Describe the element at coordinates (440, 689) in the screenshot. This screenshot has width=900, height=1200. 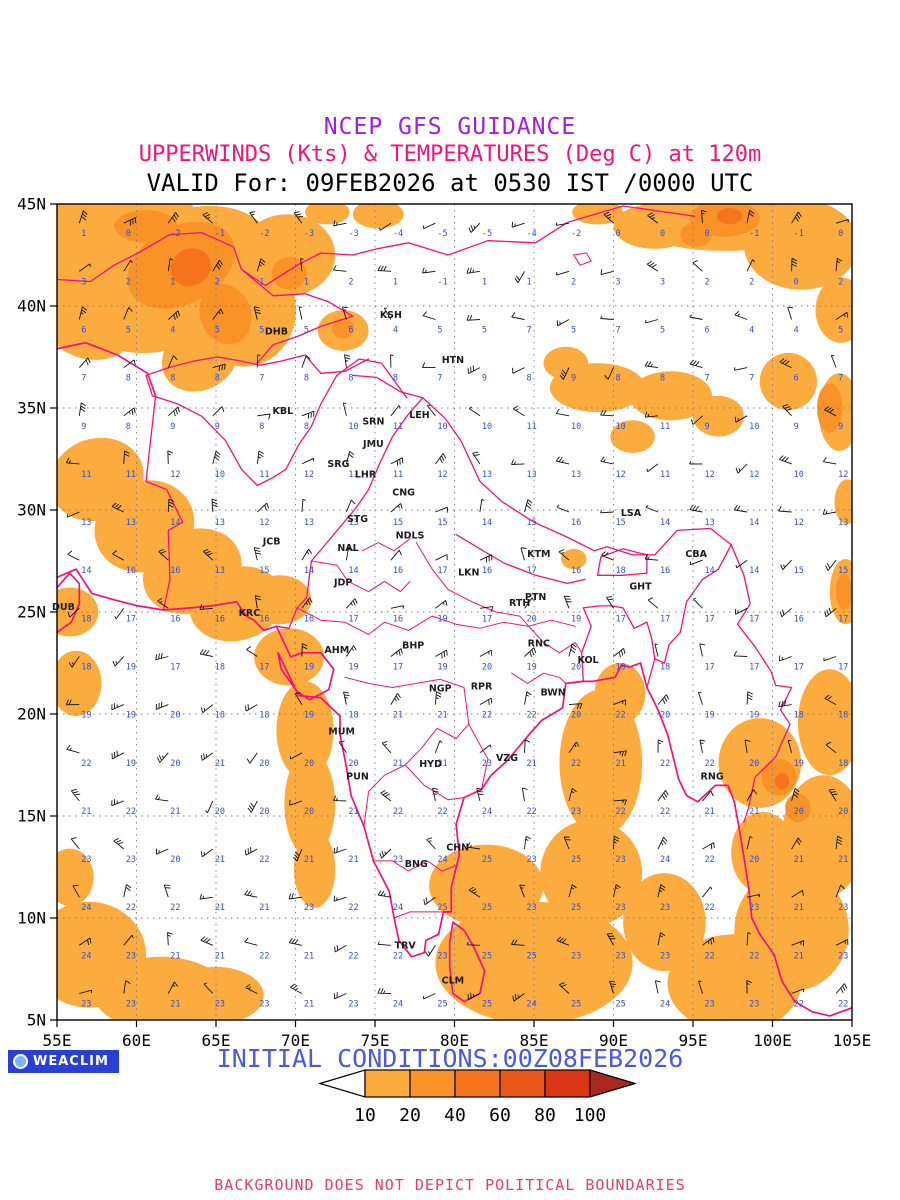
I see `station-label: NGP` at that location.